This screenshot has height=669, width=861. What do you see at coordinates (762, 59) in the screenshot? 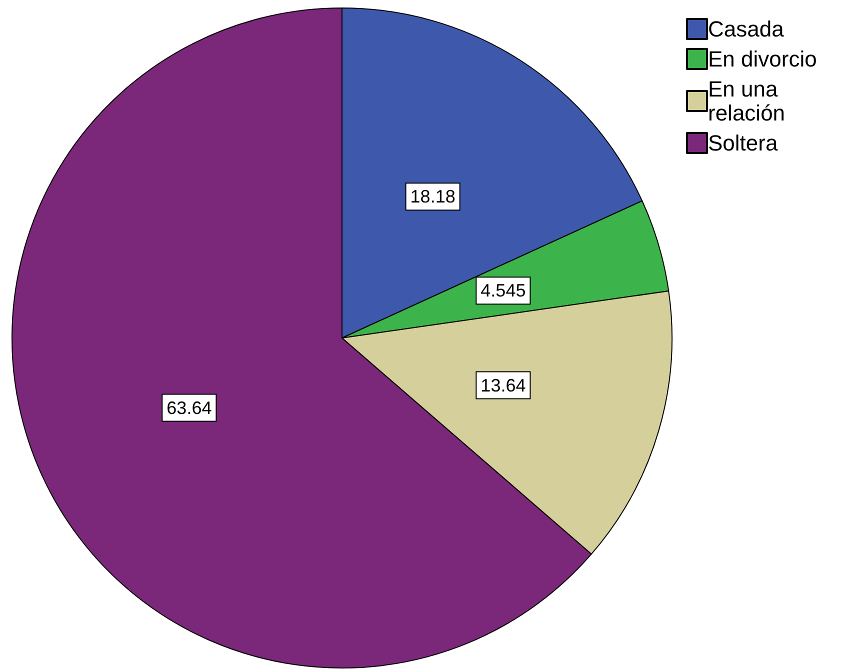
I see `legend-label: En divorcio` at bounding box center [762, 59].